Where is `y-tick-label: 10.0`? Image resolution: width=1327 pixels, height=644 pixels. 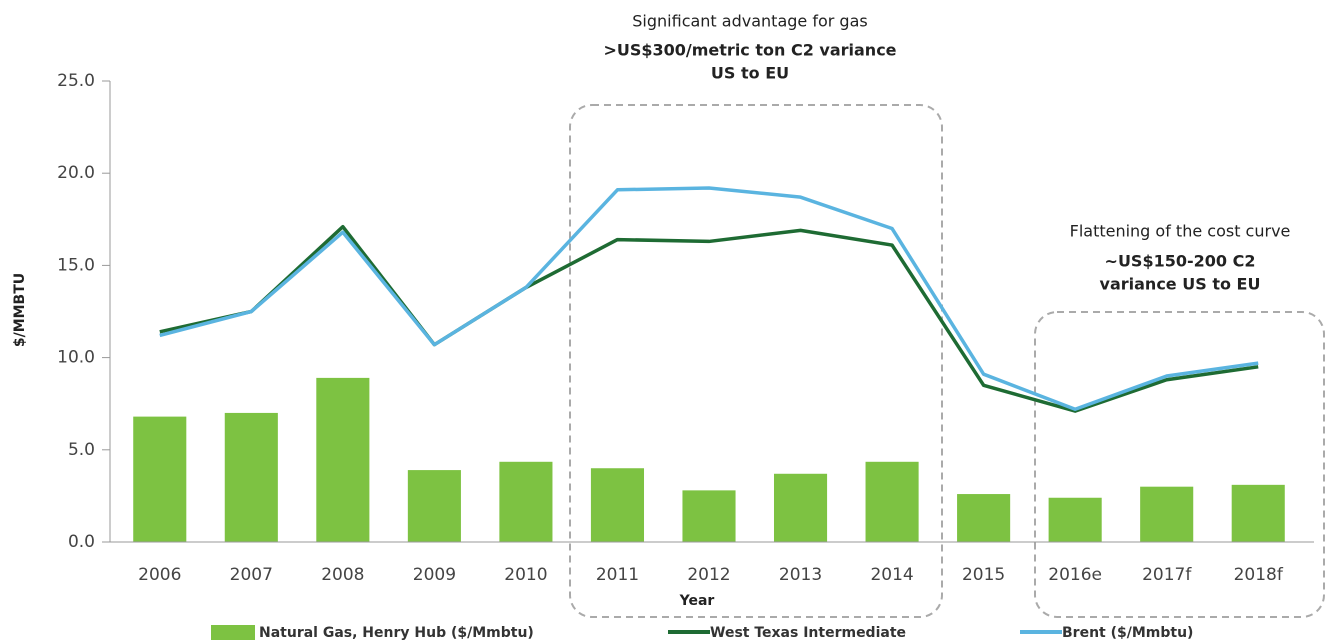 y-tick-label: 10.0 is located at coordinates (76, 358).